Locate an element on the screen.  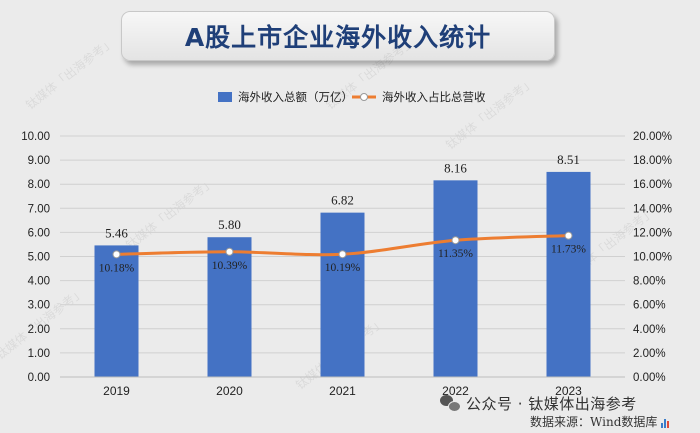
chart-title: A股上市企业海外收入统计 is located at coordinates (338, 37).